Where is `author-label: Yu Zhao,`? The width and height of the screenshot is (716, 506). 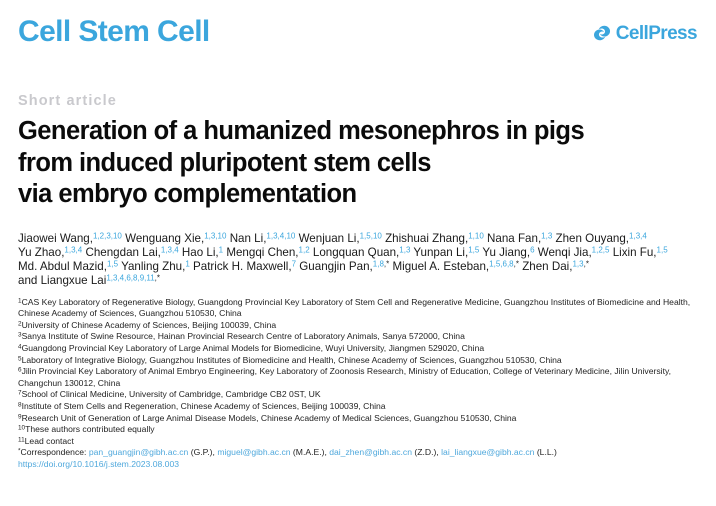 author-label: Yu Zhao, is located at coordinates (41, 252).